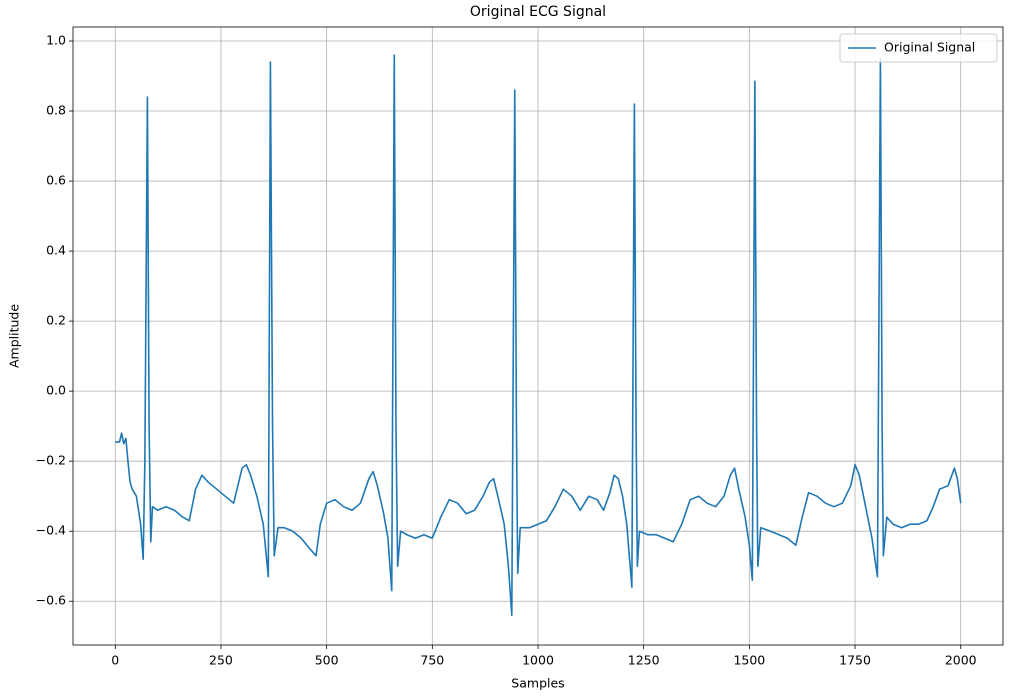  I want to click on y-tick-label: 0.6, so click(56, 180).